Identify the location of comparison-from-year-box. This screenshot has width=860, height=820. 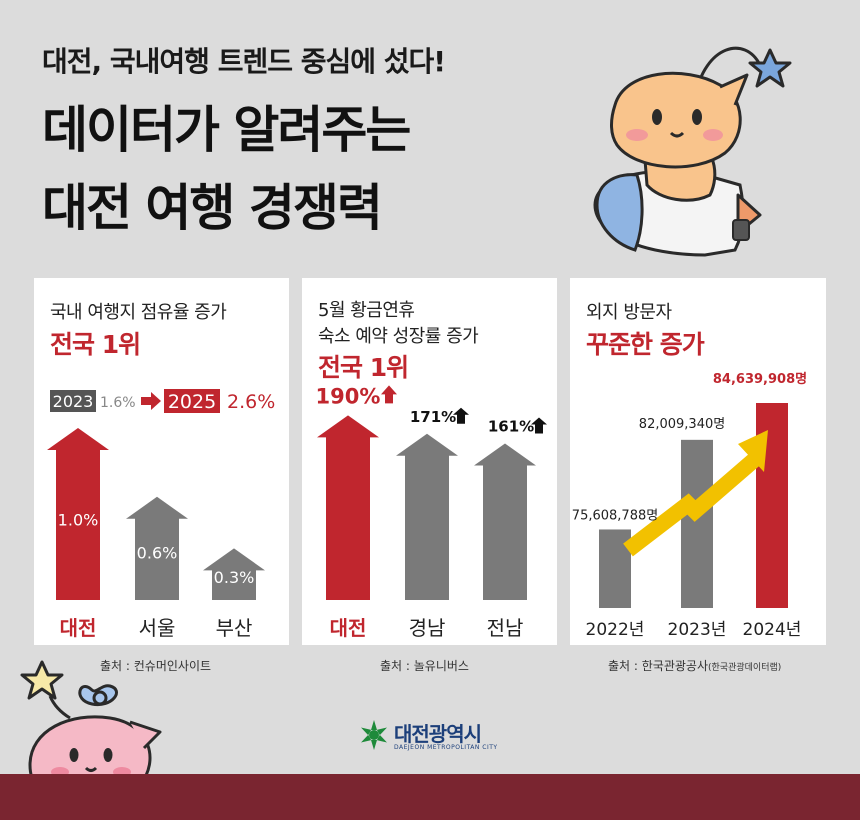
(73, 401).